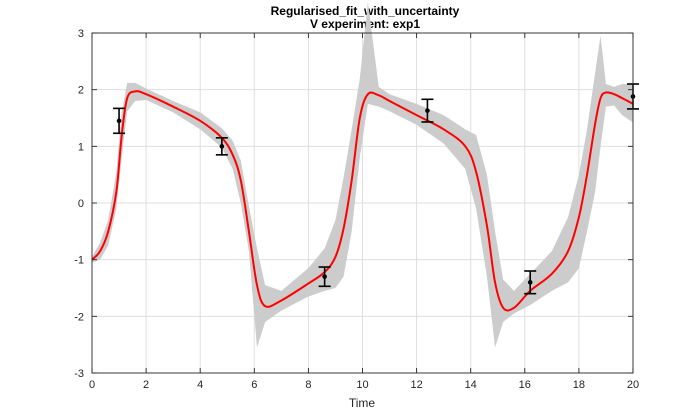 The image size is (700, 420). What do you see at coordinates (79, 261) in the screenshot?
I see `y-tick-label: -1` at bounding box center [79, 261].